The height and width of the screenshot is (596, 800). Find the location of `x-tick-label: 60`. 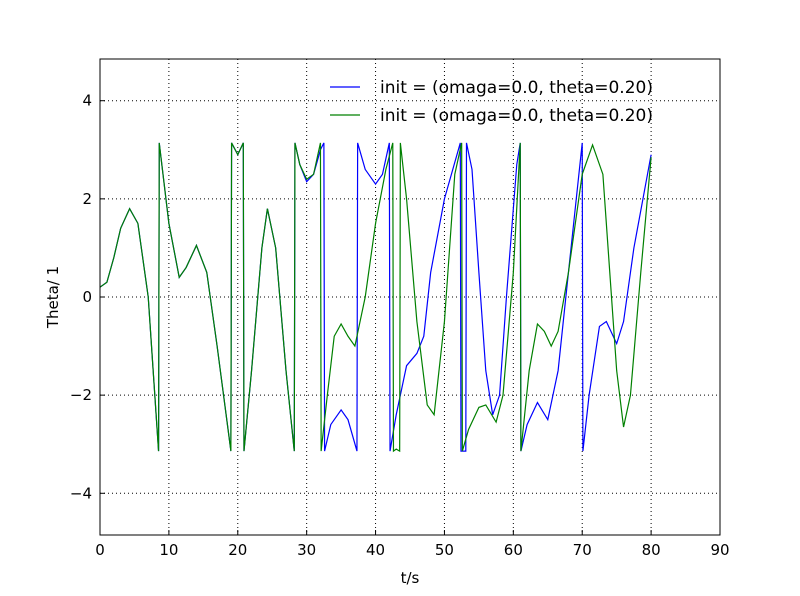

x-tick-label: 60 is located at coordinates (513, 550).